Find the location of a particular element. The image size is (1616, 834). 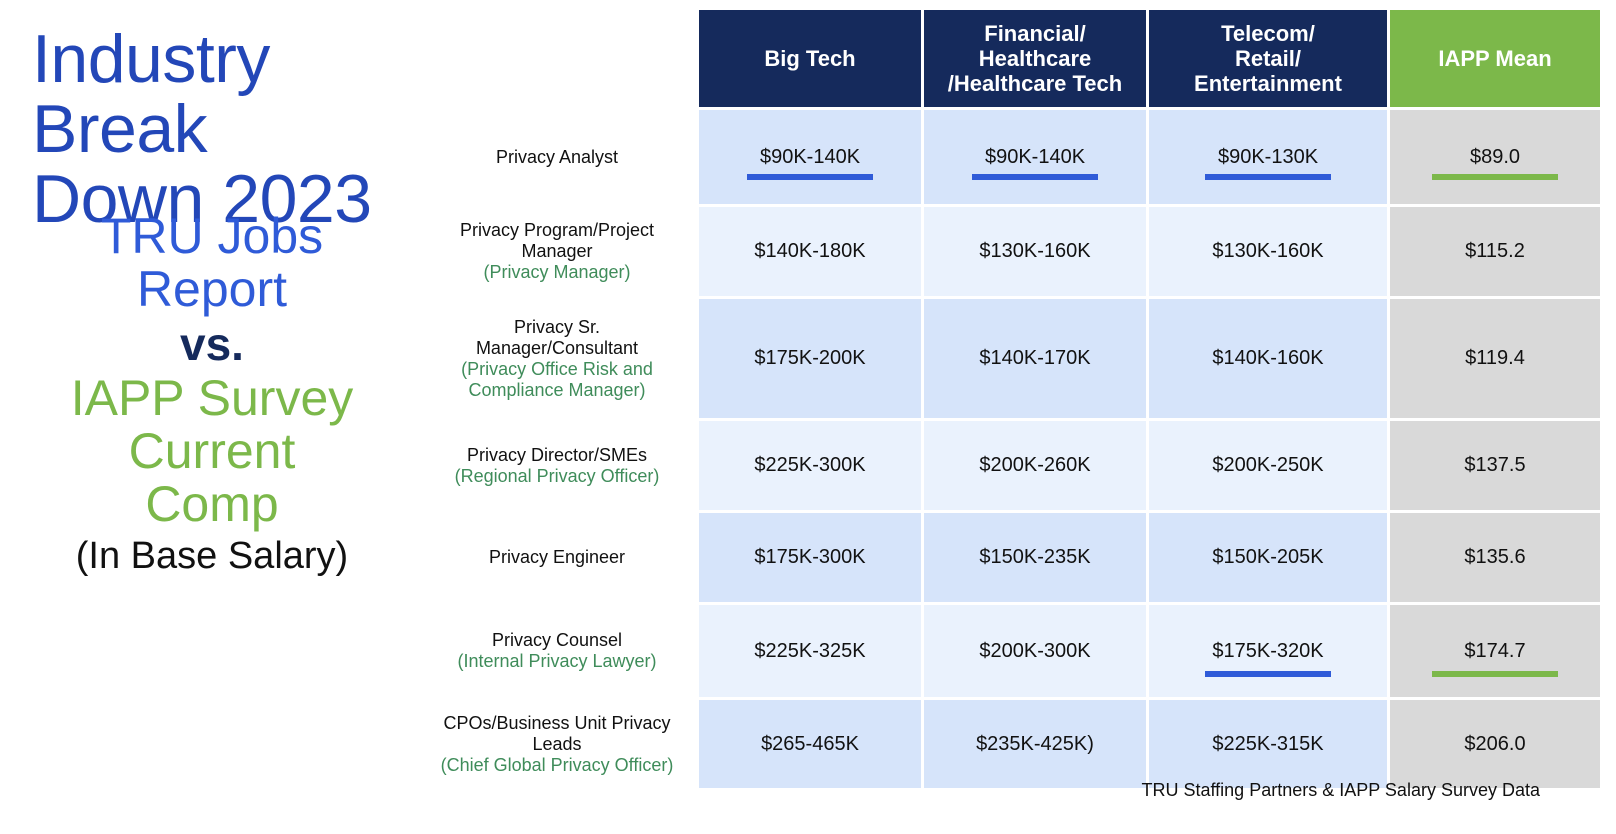

salary-range: $225K-325K is located at coordinates (810, 650).